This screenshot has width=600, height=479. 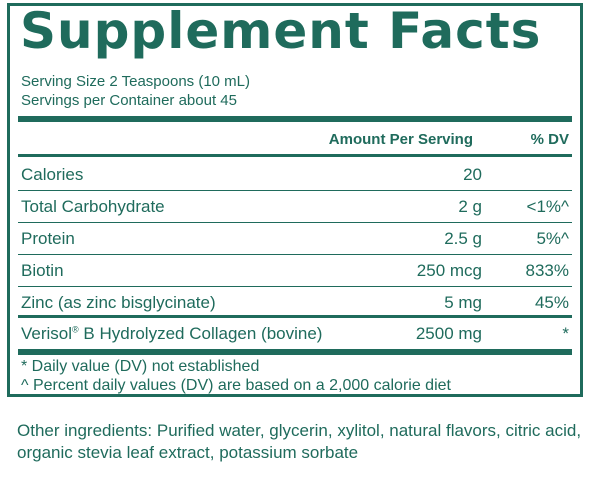 I want to click on collagen-dv: *, so click(x=565, y=333).